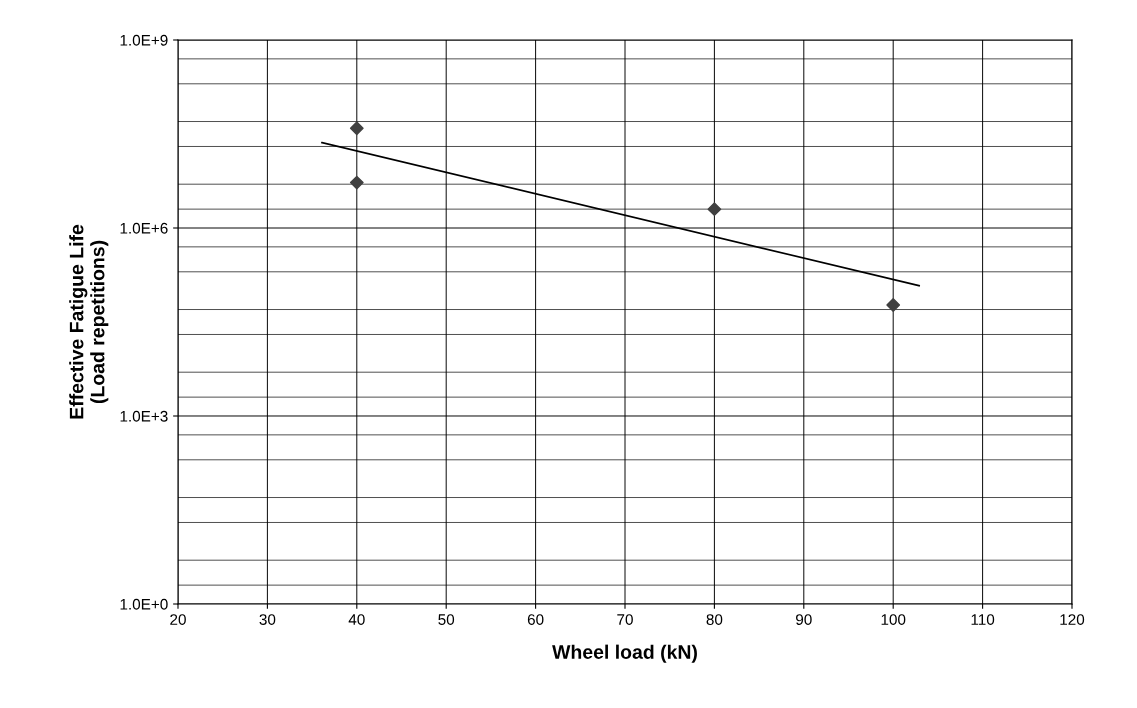 This screenshot has height=708, width=1137. Describe the element at coordinates (446, 619) in the screenshot. I see `x-tick-label: 50` at that location.